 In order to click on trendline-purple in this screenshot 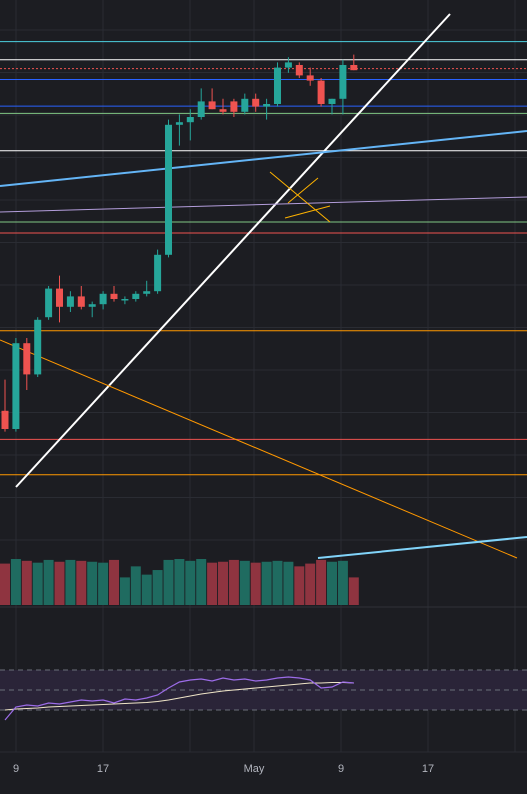, I will do `click(263, 204)`.